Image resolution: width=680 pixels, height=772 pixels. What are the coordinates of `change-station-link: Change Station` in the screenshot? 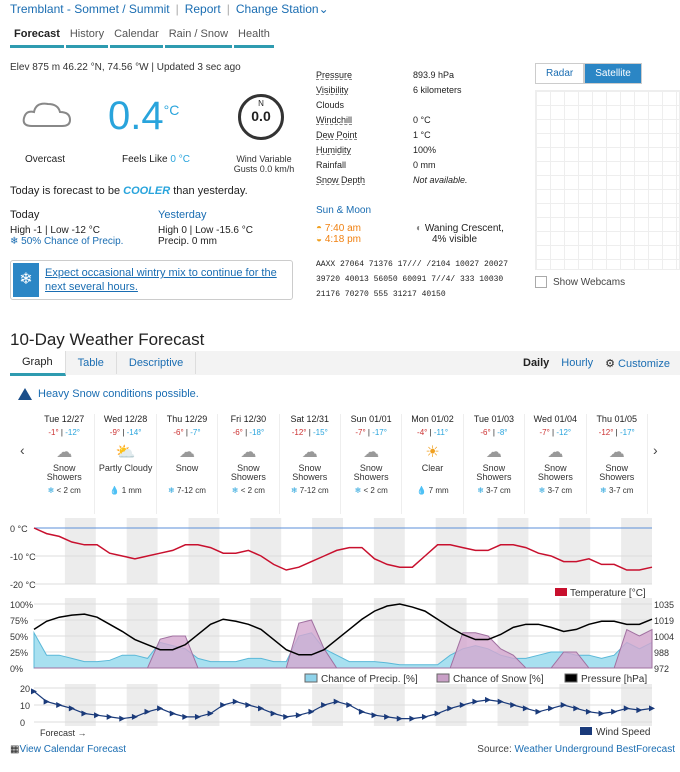 It's located at (277, 9).